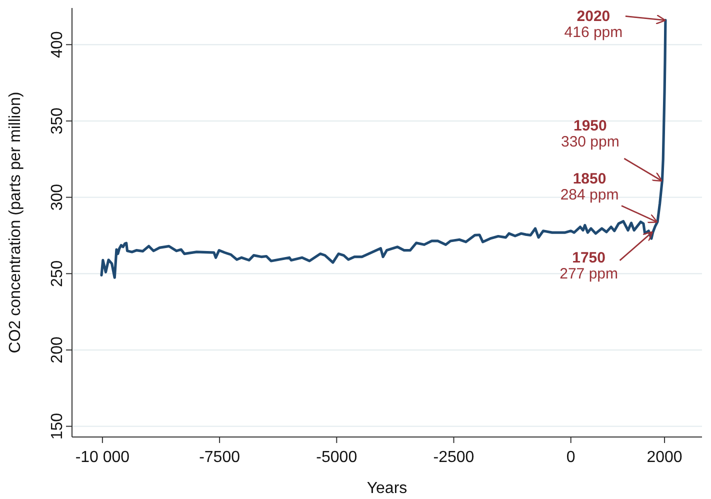 The image size is (711, 499). Describe the element at coordinates (571, 457) in the screenshot. I see `x-tick-label: 0` at that location.